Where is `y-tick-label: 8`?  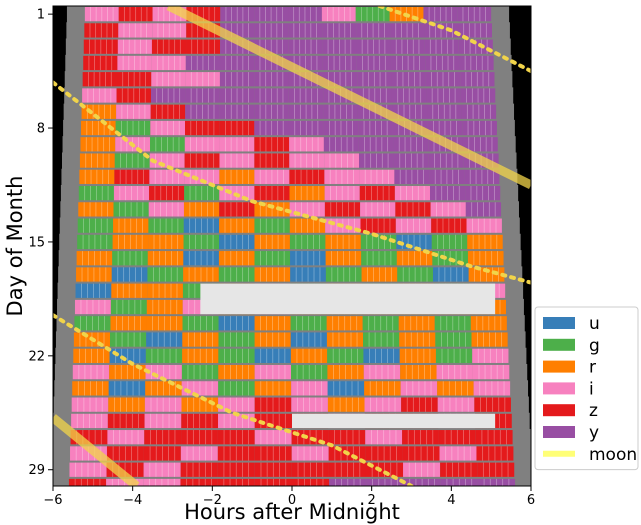
y-tick-label: 8 is located at coordinates (41, 129).